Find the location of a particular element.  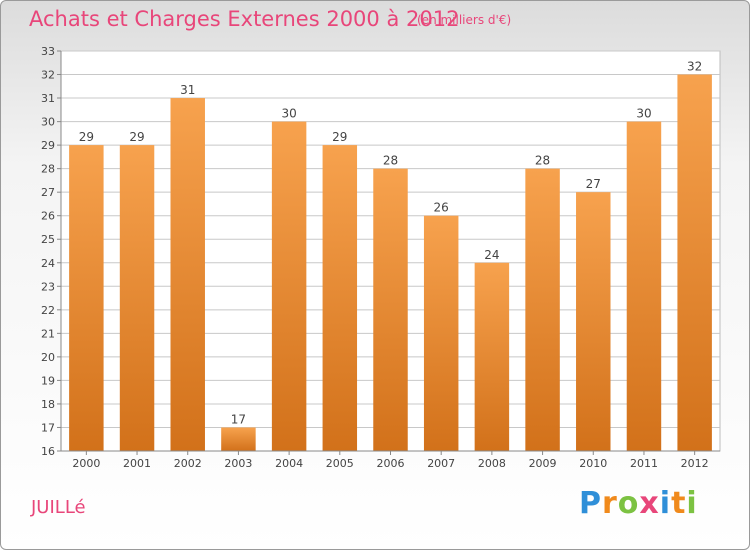

proxiti-logo: Proxiti is located at coordinates (638, 503).